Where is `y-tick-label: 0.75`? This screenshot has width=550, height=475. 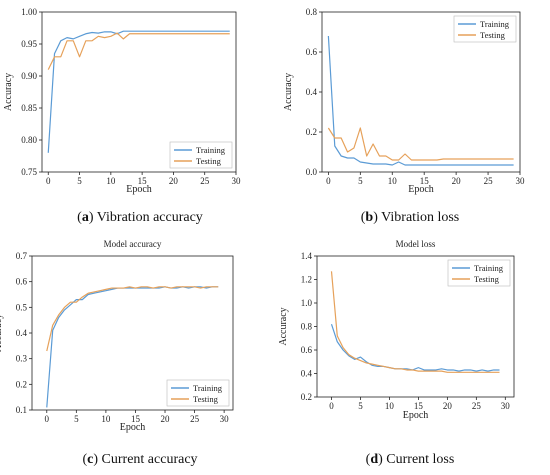
y-tick-label: 0.75 is located at coordinates (29, 172).